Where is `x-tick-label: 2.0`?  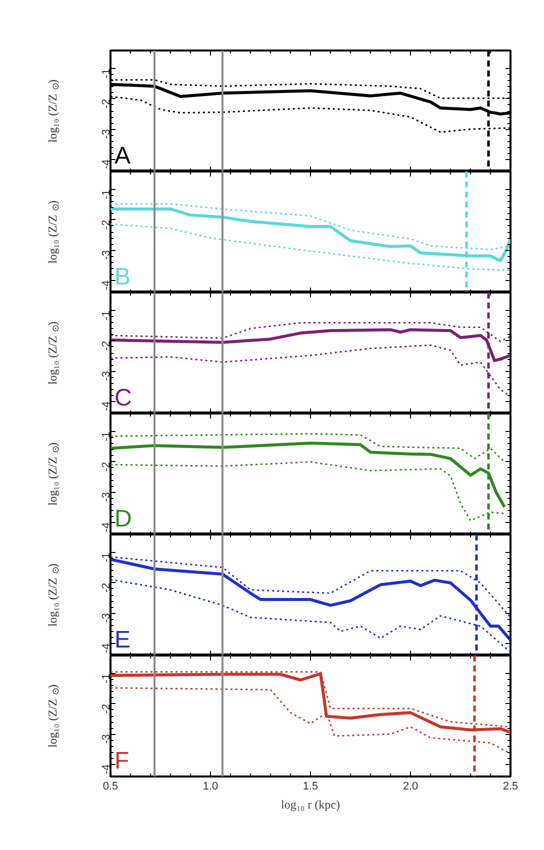
x-tick-label: 2.0 is located at coordinates (410, 786).